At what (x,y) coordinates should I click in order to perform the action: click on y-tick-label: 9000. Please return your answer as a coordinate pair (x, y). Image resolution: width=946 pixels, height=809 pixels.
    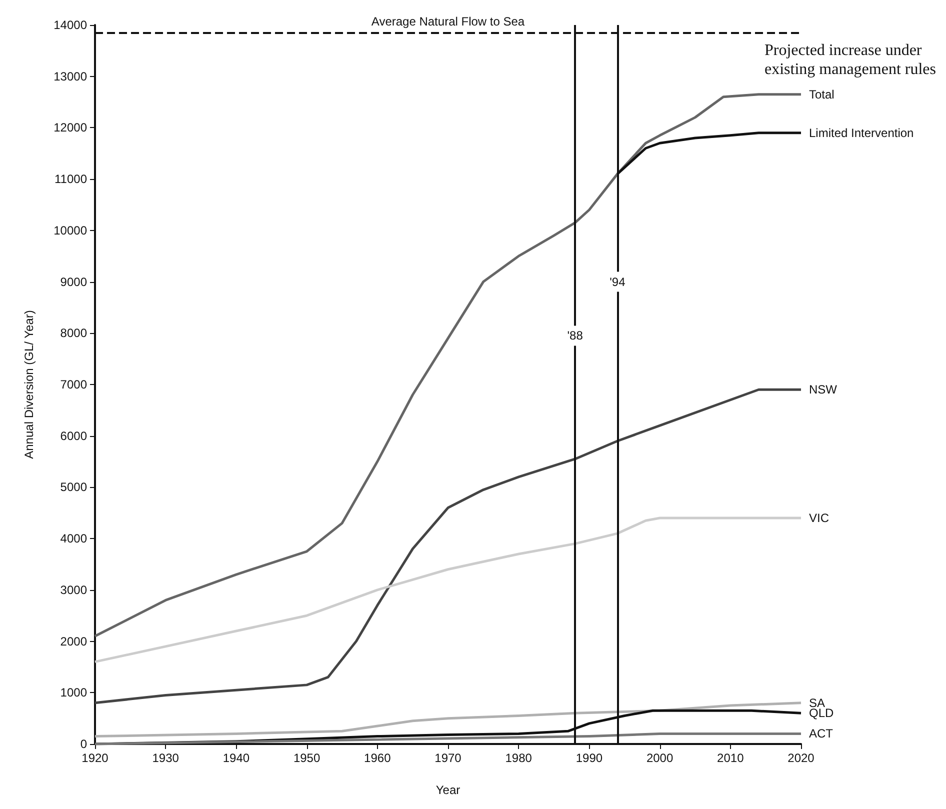
    Looking at the image, I should click on (74, 281).